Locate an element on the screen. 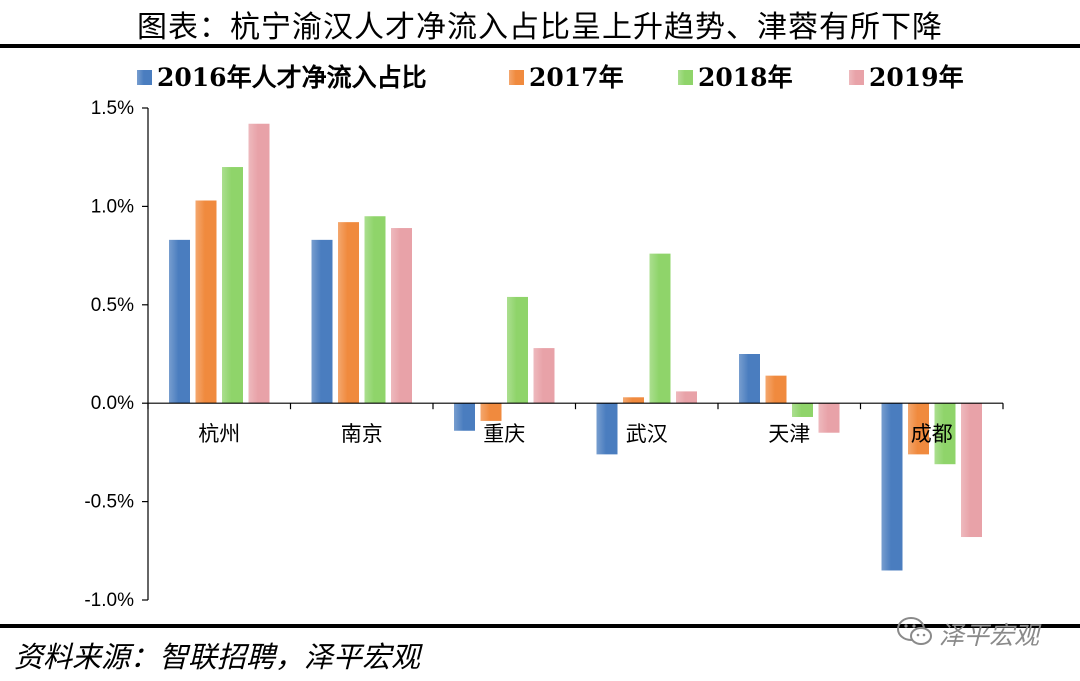 The width and height of the screenshot is (1080, 681). wechat-icon is located at coordinates (914, 631).